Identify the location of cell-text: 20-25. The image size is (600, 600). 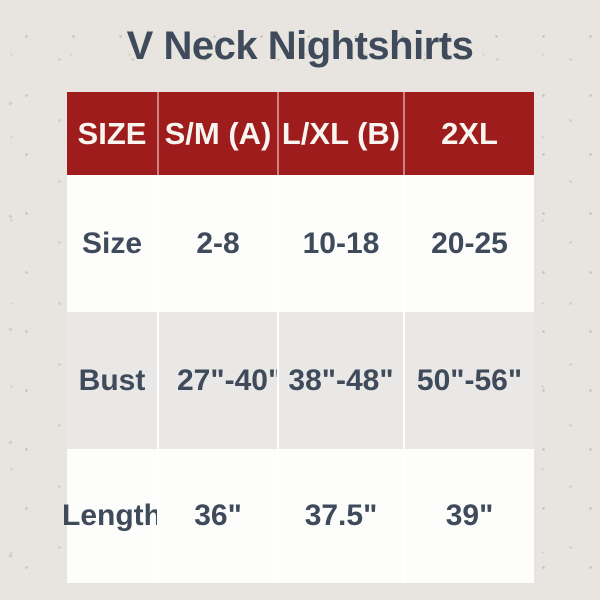
(469, 243).